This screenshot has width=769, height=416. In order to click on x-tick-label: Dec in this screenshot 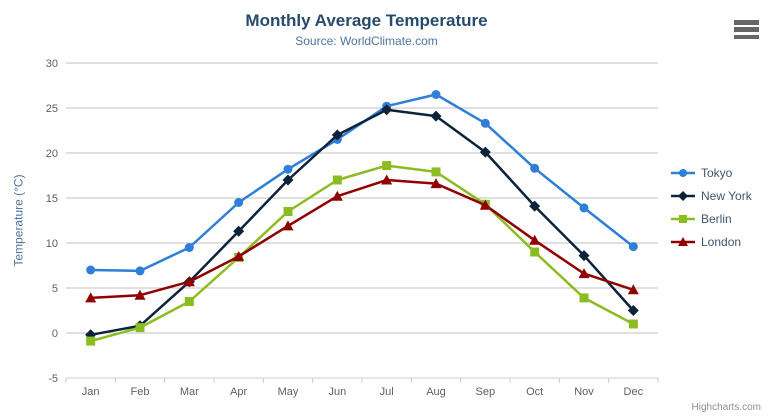, I will do `click(634, 392)`.